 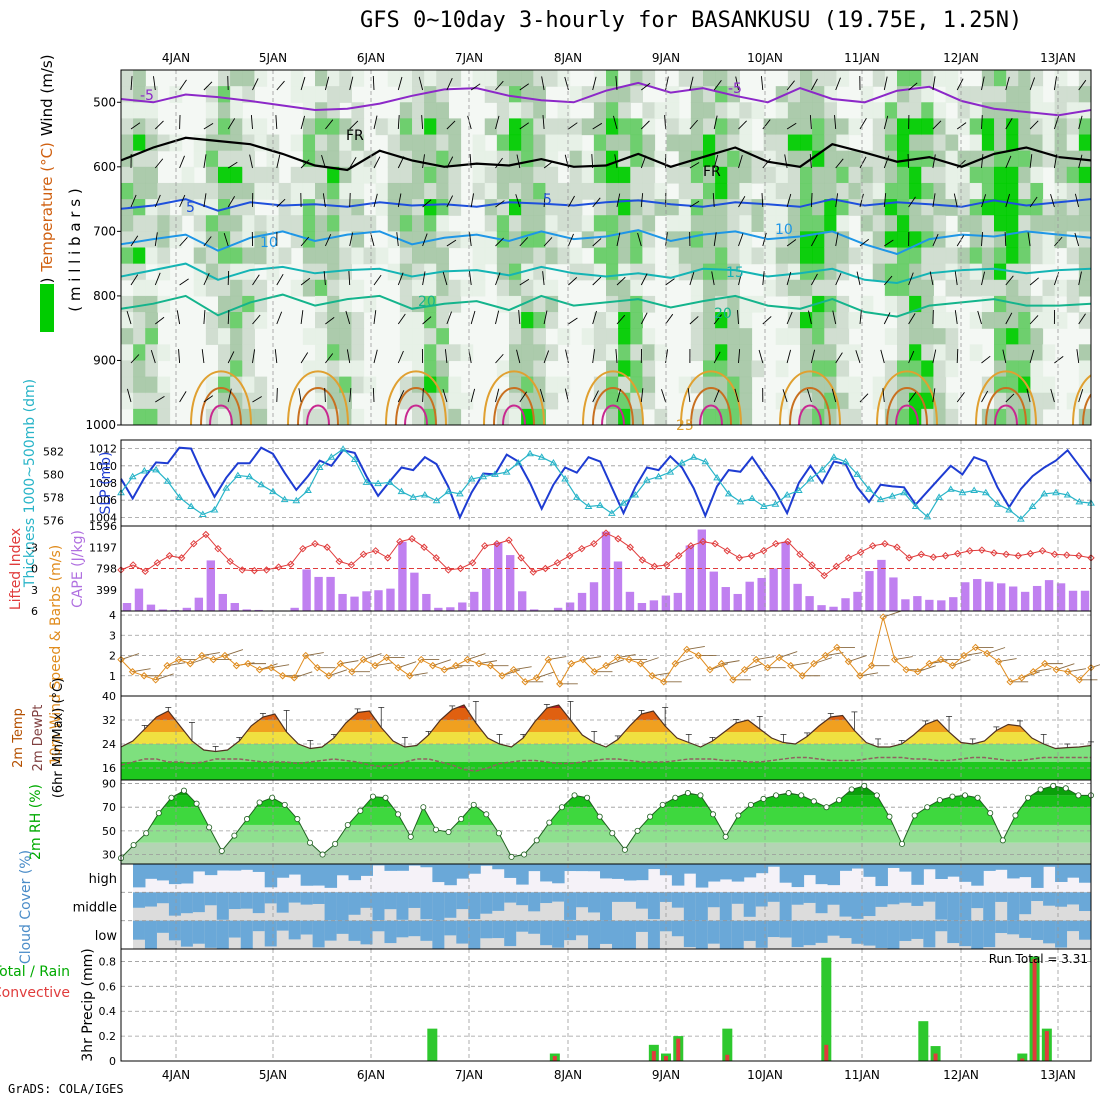 I want to click on cape-bar, so click(x=199, y=604).